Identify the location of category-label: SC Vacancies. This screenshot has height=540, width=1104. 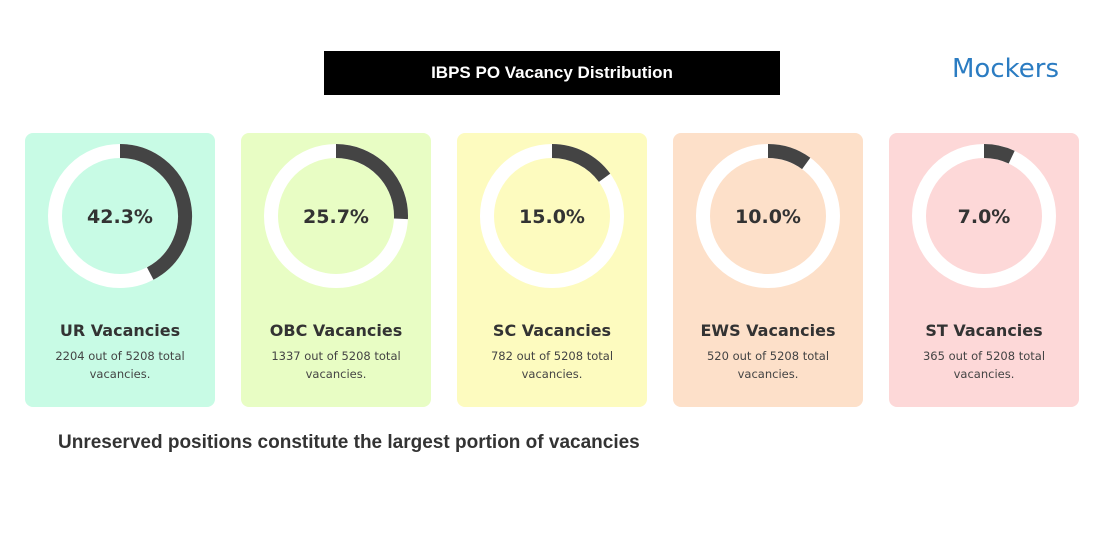
(552, 330).